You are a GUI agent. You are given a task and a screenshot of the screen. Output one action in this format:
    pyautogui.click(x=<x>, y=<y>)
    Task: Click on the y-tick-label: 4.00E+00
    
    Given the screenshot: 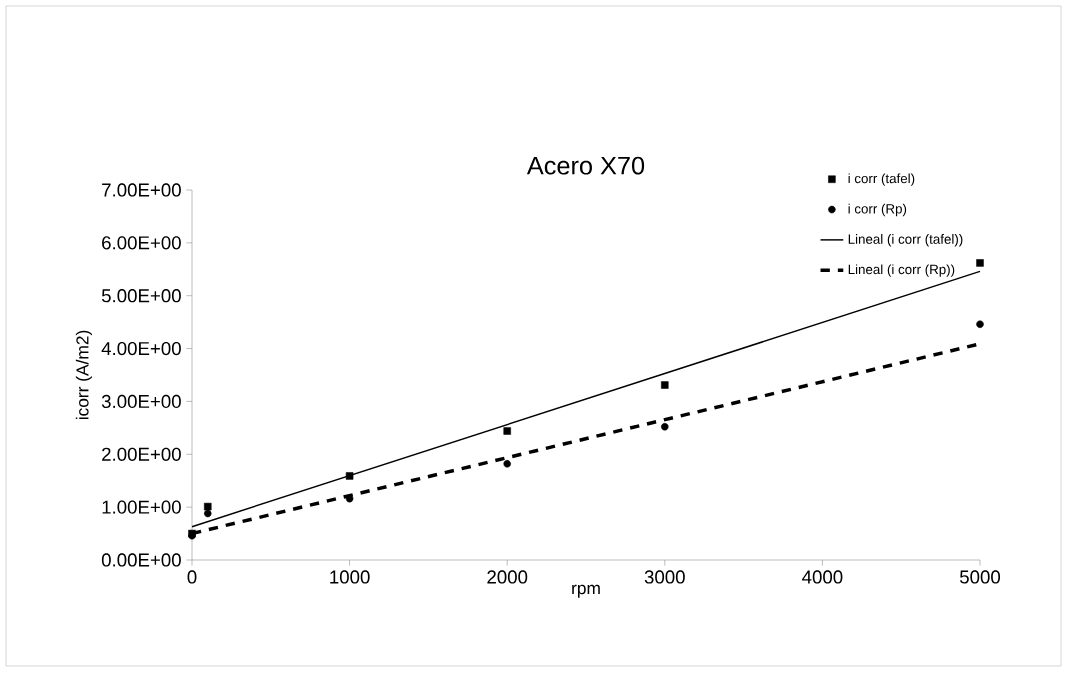 What is the action you would take?
    pyautogui.click(x=141, y=348)
    